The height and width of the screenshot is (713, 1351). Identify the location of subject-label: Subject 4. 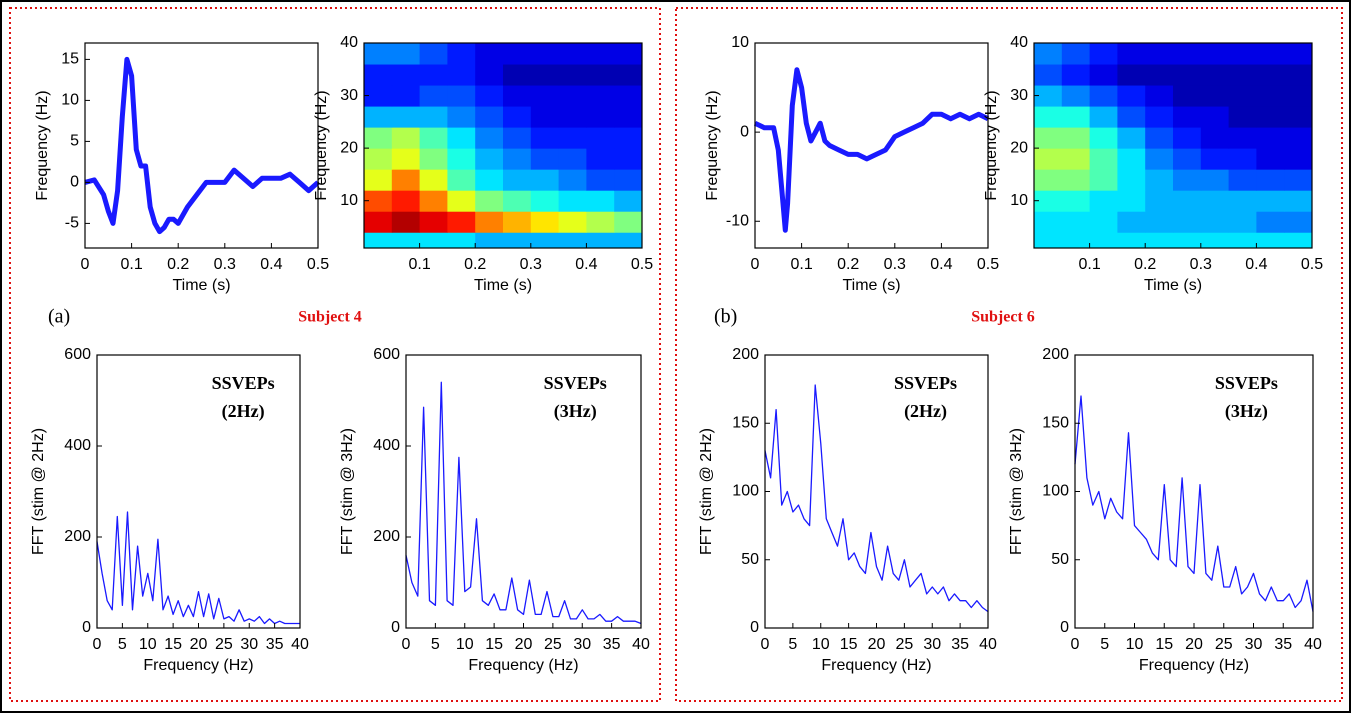
(330, 317).